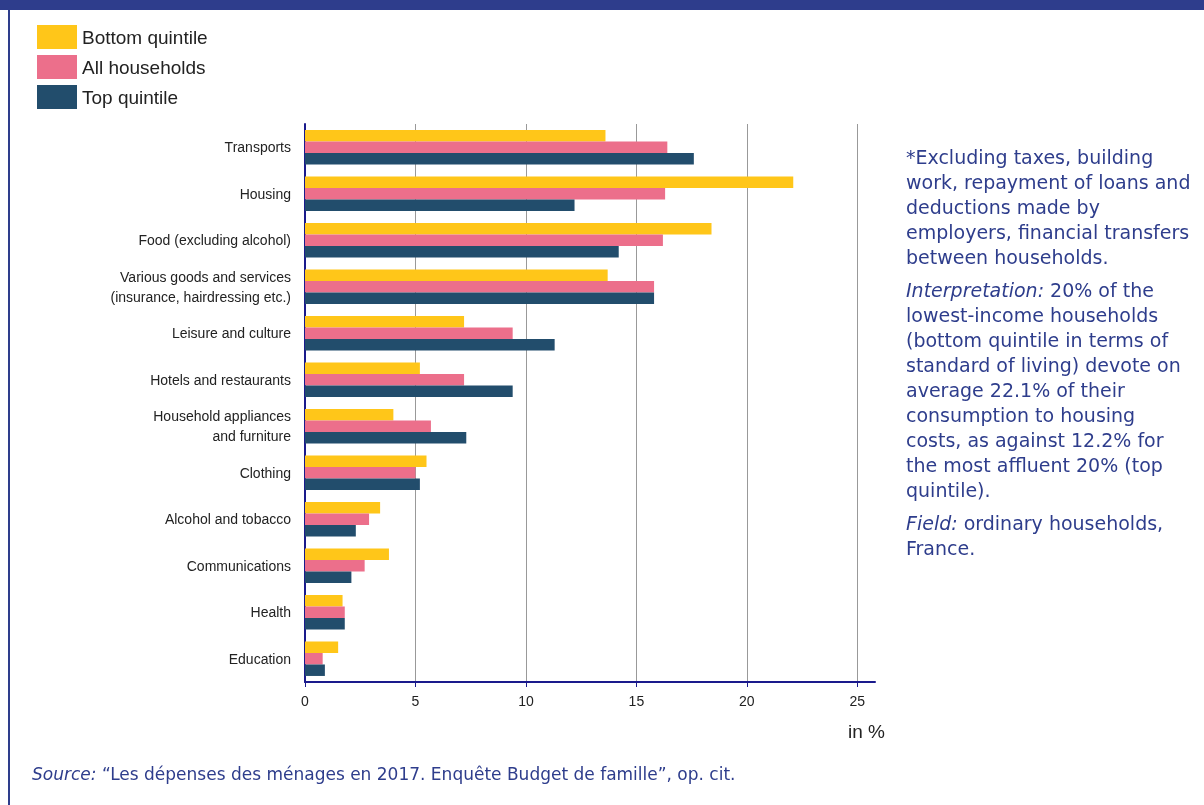 The height and width of the screenshot is (805, 1204). I want to click on legend-label: All households, so click(144, 67).